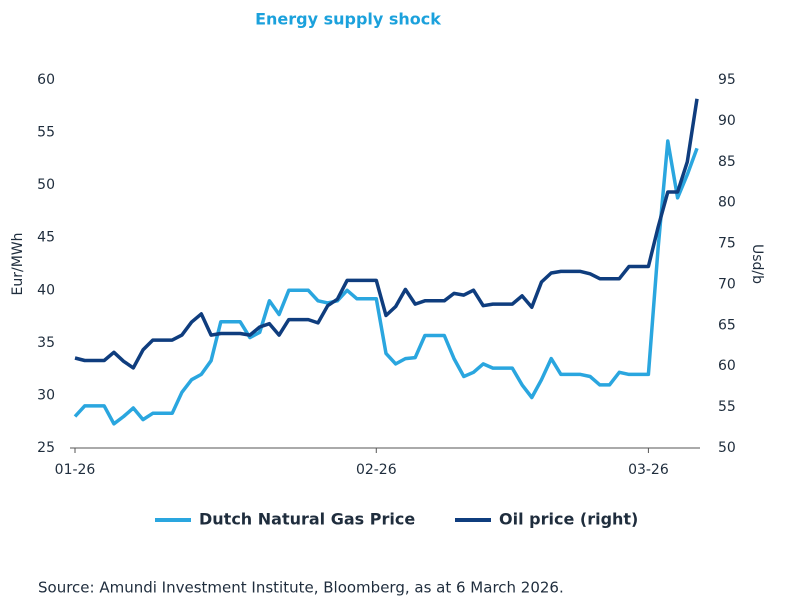  What do you see at coordinates (757, 264) in the screenshot?
I see `y2-axis-label: Usd/b` at bounding box center [757, 264].